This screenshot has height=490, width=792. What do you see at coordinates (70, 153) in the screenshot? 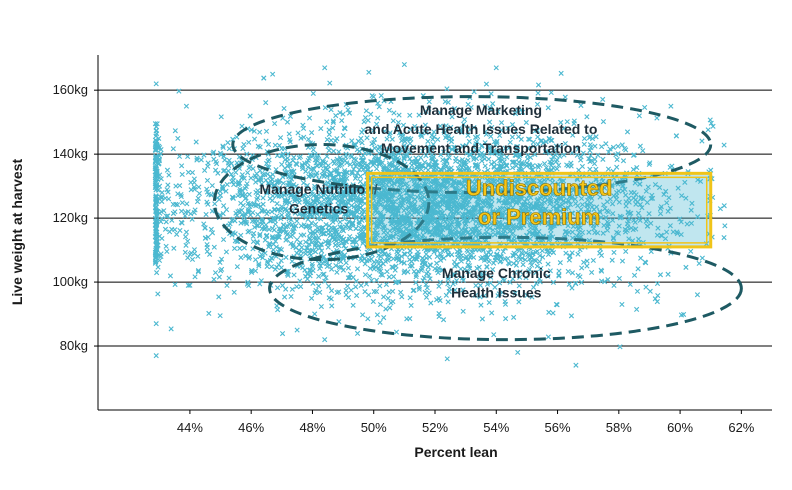
I see `y-tick-label: 140kg` at bounding box center [70, 153].